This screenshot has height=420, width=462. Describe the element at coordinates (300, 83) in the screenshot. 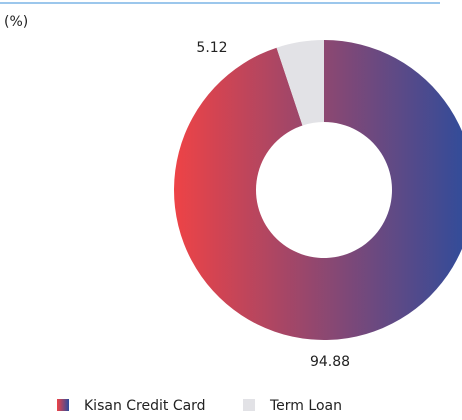

I see `donut-slice` at that location.